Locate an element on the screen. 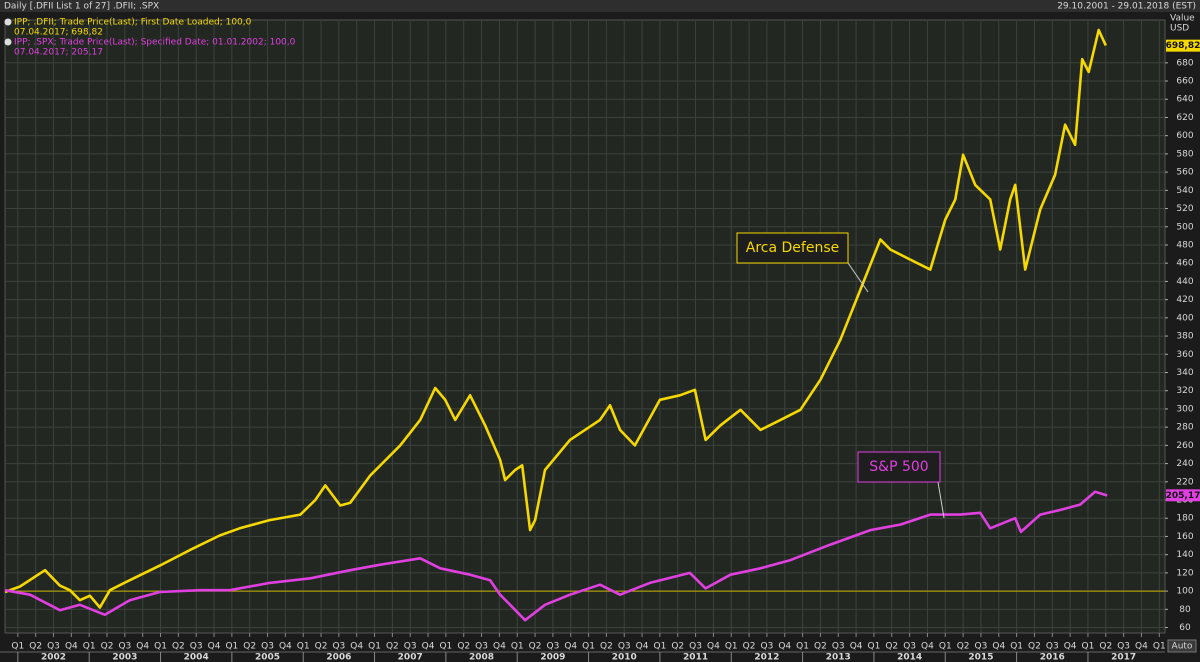  y-tick-label: 440 is located at coordinates (1184, 282).